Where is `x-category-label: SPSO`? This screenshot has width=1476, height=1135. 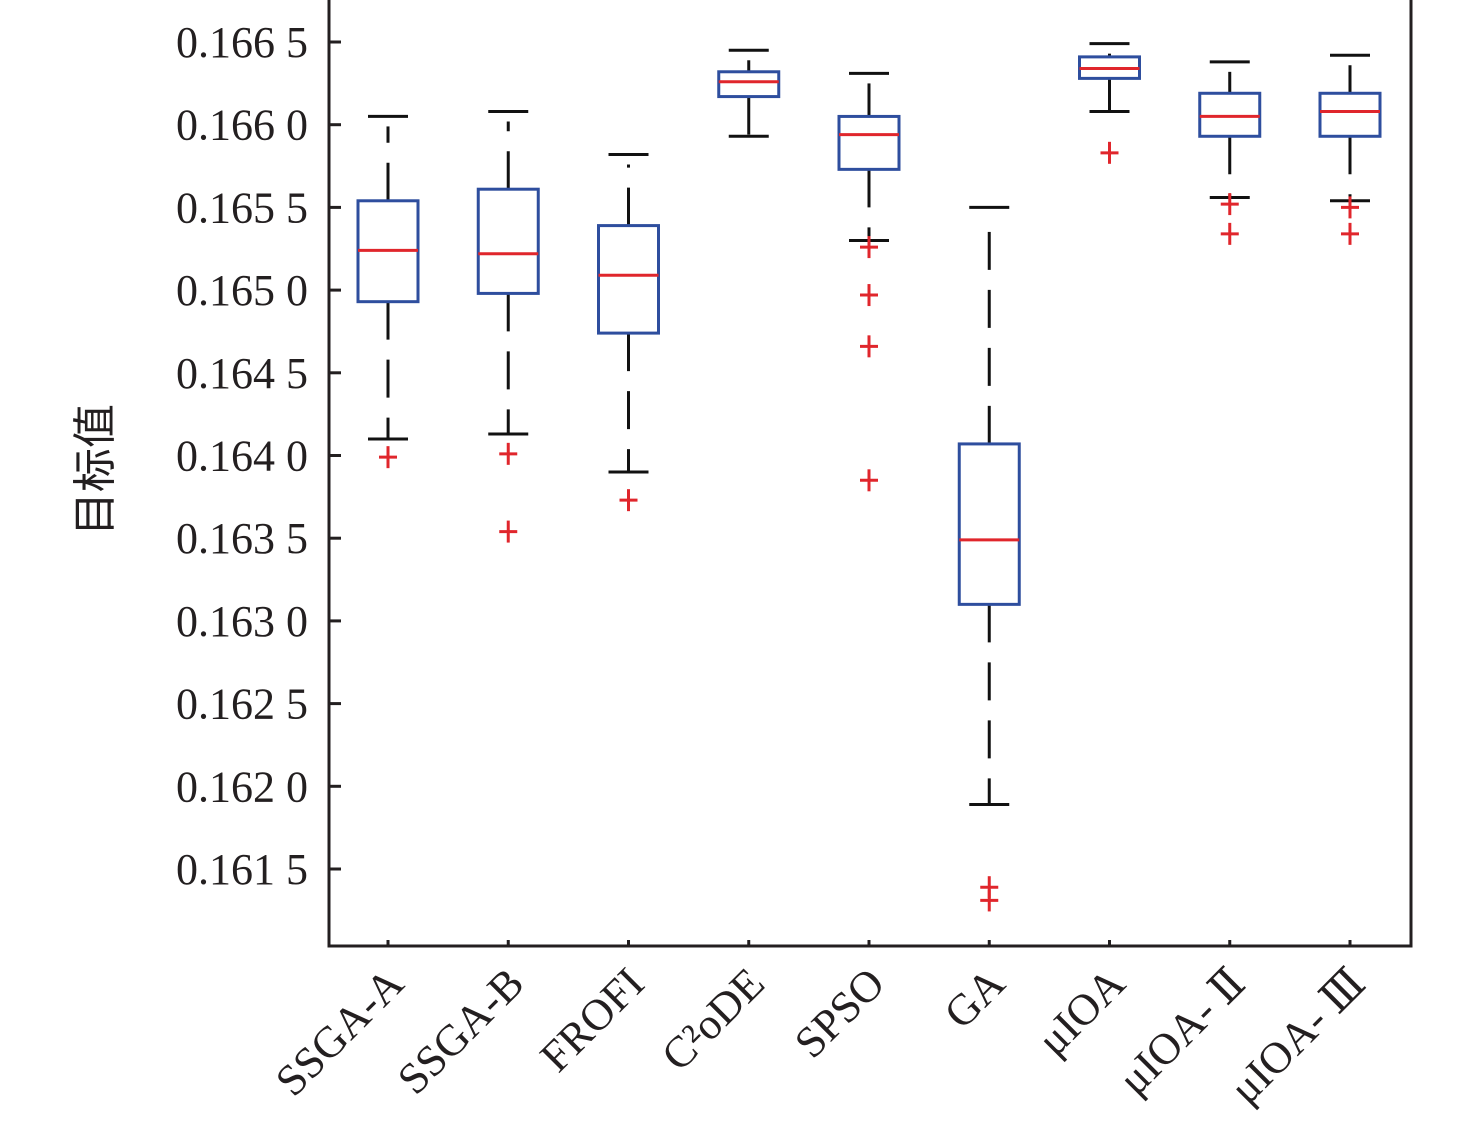 x-category-label: SPSO is located at coordinates (839, 1012).